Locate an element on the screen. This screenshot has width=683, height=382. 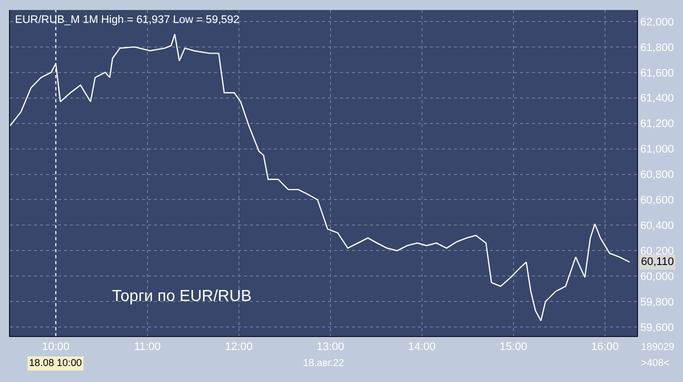
text: 189029 is located at coordinates (658, 347).